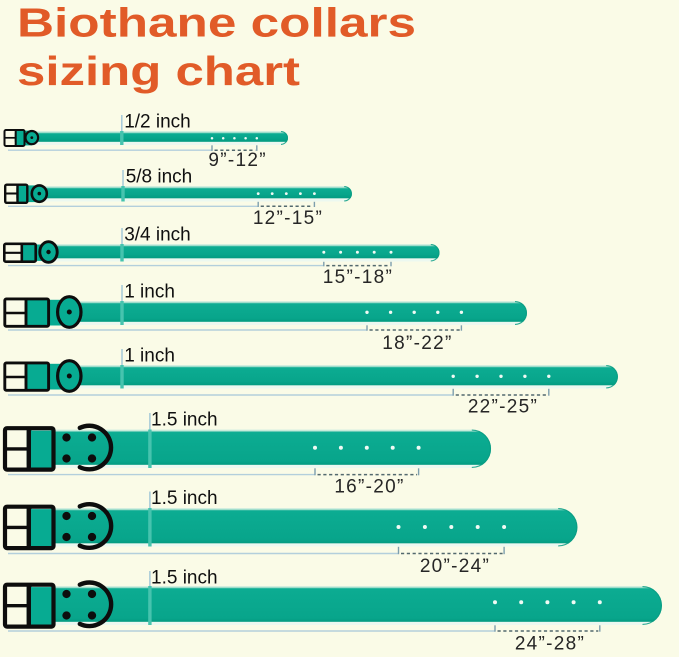 Image resolution: width=679 pixels, height=657 pixels. Describe the element at coordinates (369, 486) in the screenshot. I see `svg-text: 16”-20”` at that location.